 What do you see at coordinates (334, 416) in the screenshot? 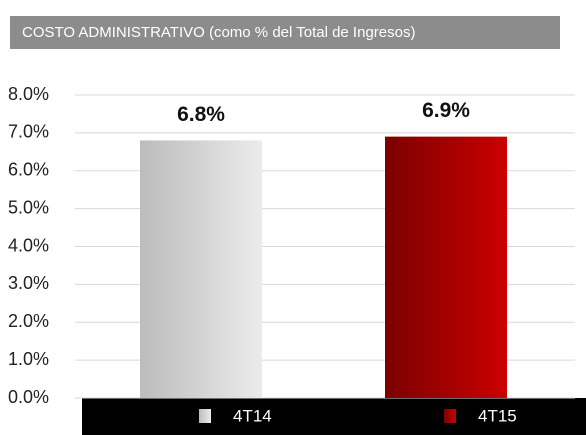
I see `legend-bar` at bounding box center [334, 416].